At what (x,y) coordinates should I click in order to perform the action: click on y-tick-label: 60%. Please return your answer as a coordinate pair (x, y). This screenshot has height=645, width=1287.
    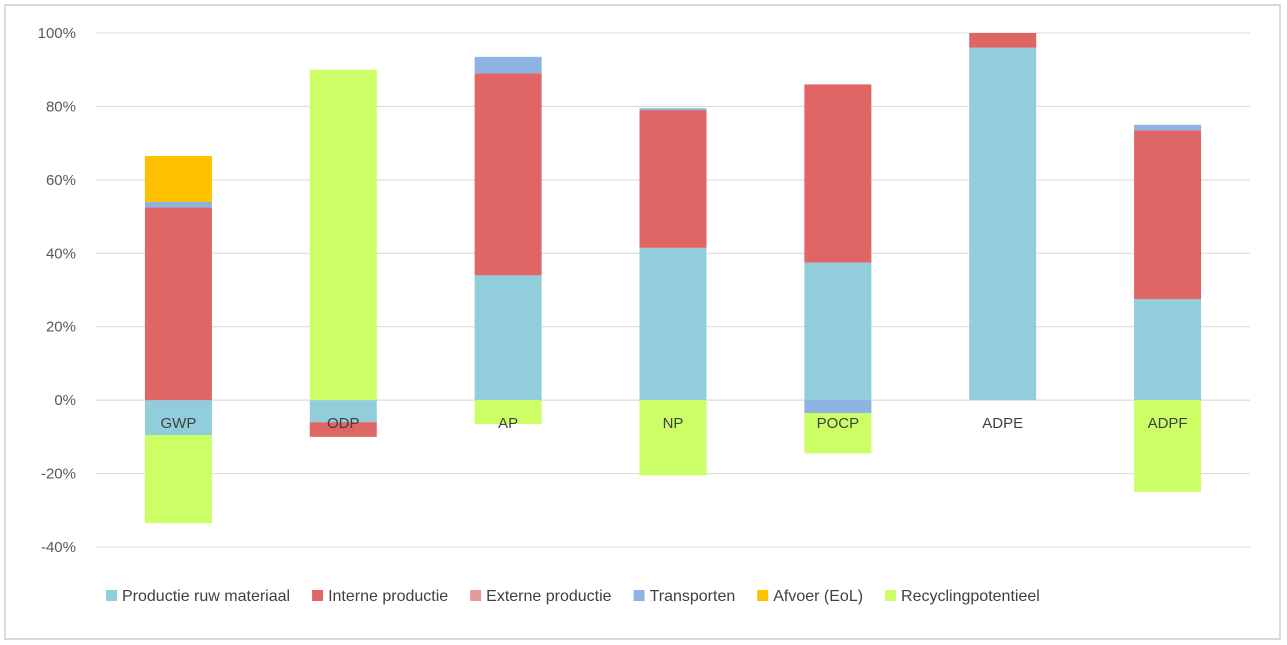
    Looking at the image, I should click on (61, 180).